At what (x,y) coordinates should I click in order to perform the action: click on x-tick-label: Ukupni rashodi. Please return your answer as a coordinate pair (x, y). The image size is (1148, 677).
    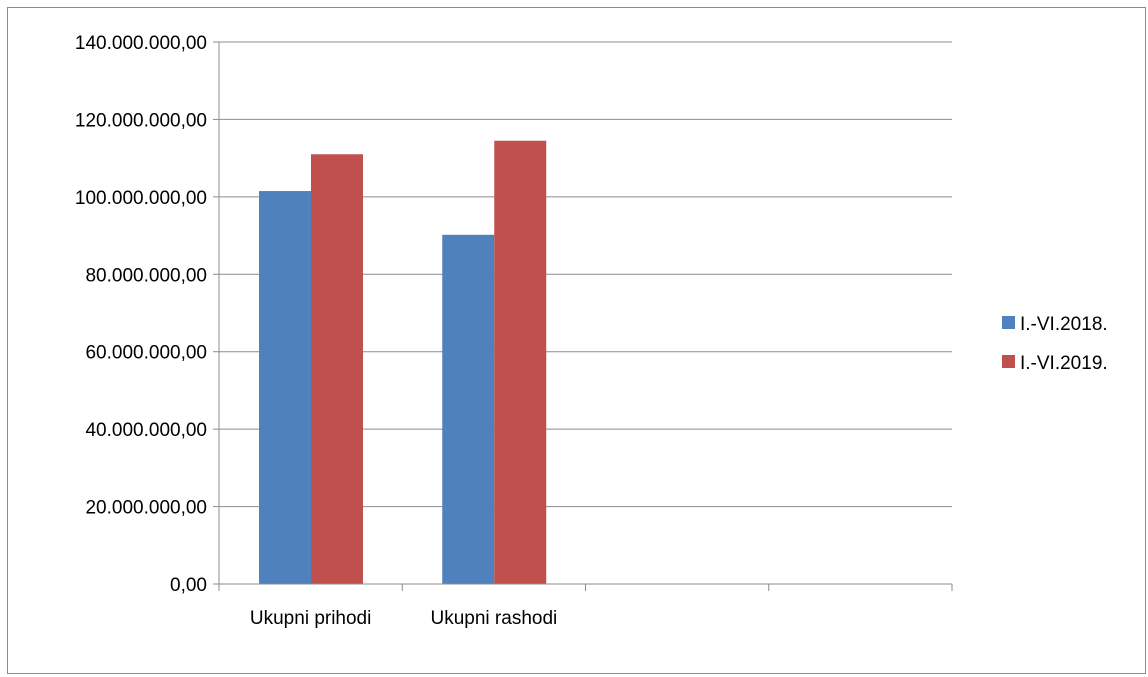
    Looking at the image, I should click on (494, 618).